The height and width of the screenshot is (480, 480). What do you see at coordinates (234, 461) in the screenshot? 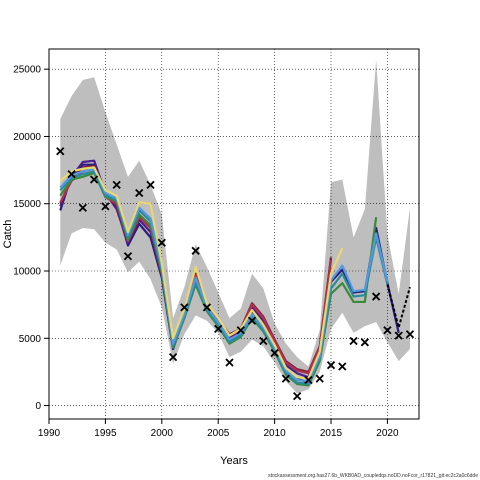
I see `x-axis-title: Years` at bounding box center [234, 461].